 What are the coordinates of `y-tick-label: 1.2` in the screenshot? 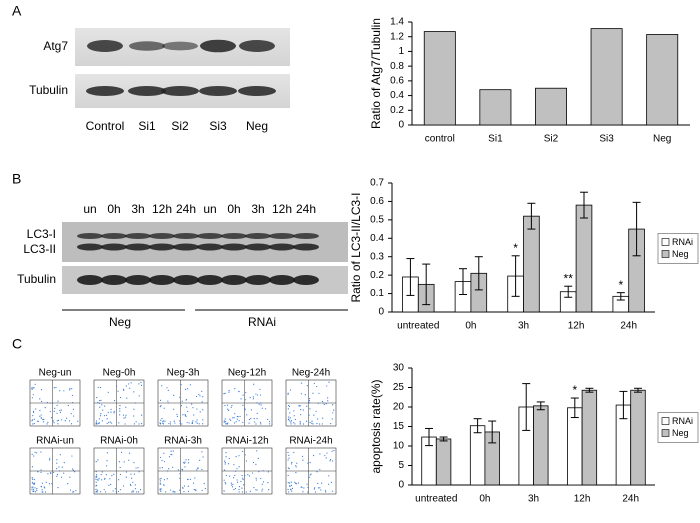 It's located at (397, 36).